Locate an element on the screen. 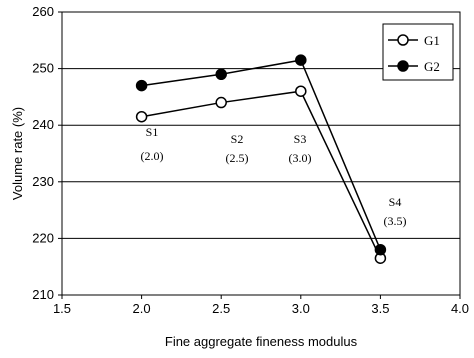  x-tick-label-4.0: 4.0 is located at coordinates (460, 308).